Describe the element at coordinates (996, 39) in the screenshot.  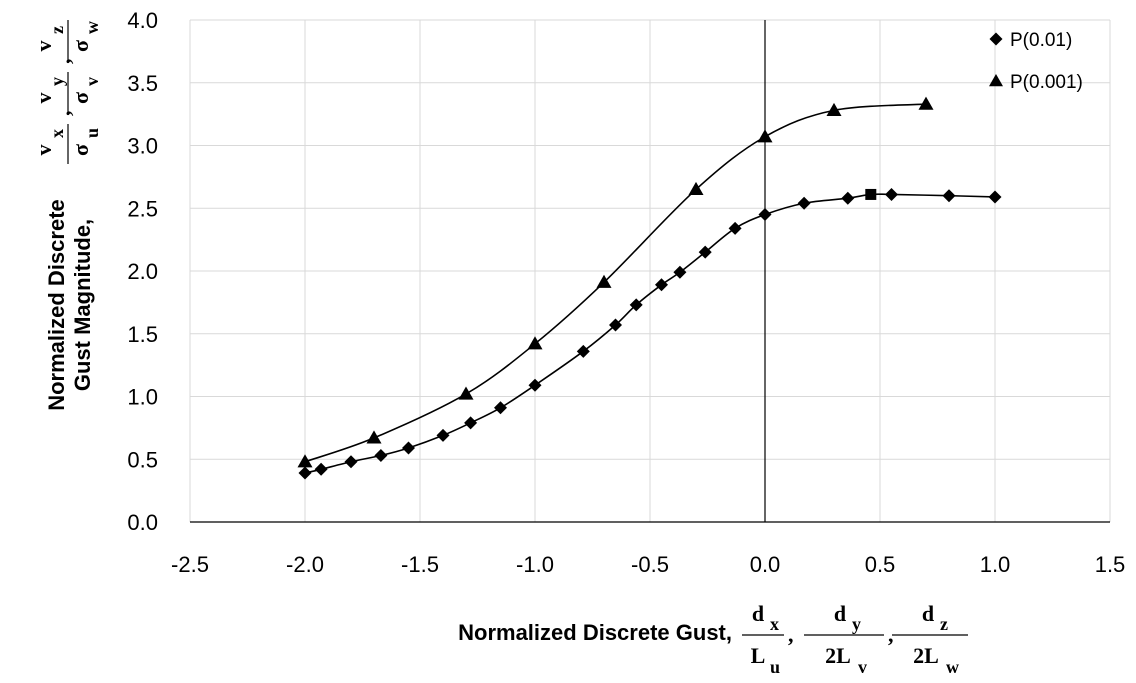
I see `legend-marker-p001` at that location.